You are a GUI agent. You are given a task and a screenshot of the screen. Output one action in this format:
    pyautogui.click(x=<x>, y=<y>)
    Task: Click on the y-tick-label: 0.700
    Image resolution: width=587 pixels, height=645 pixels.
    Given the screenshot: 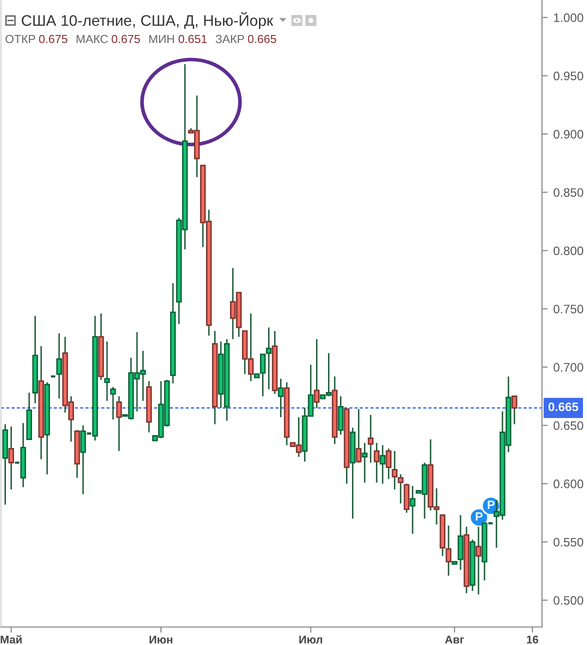 What is the action you would take?
    pyautogui.click(x=569, y=367)
    